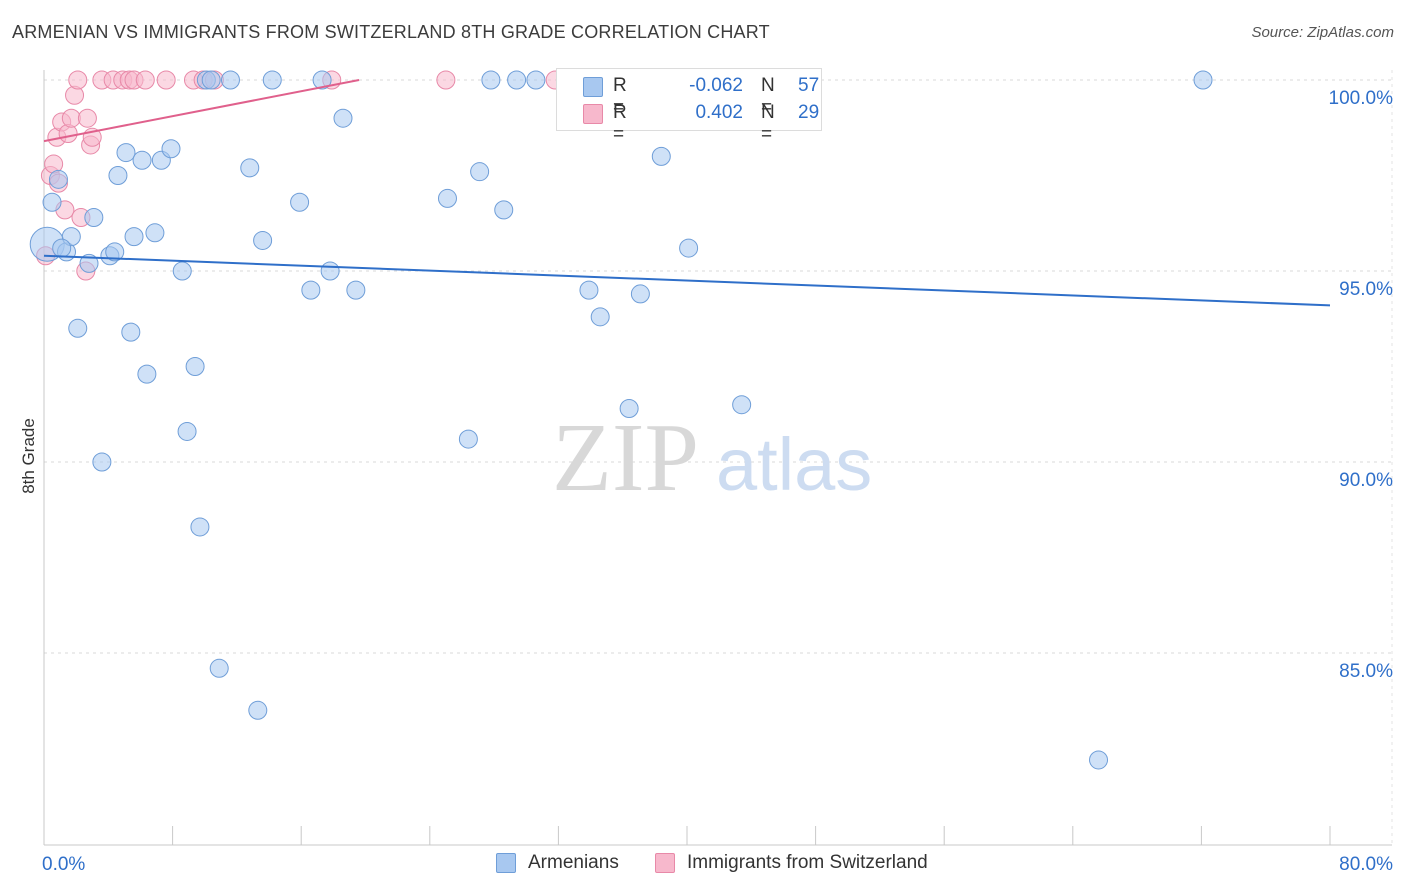  I want to click on y-tick-label: 85.0%, so click(1366, 671).